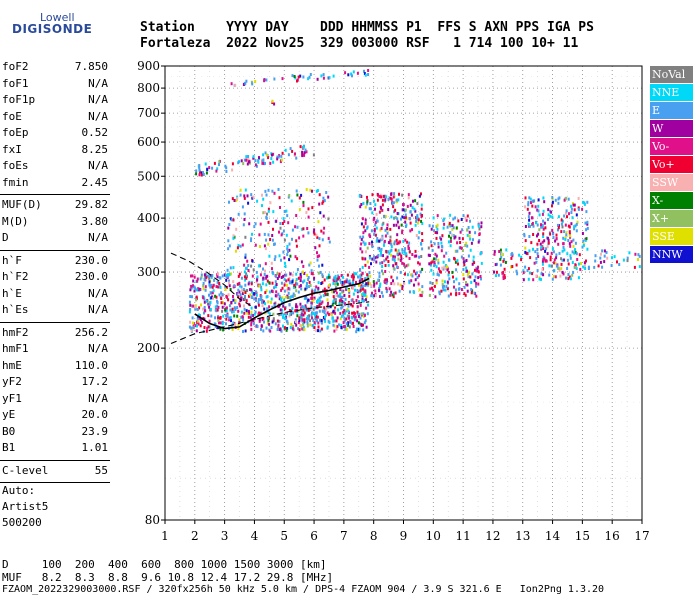 The width and height of the screenshot is (700, 600). Describe the element at coordinates (522, 536) in the screenshot. I see `x-tick-label: 13` at that location.